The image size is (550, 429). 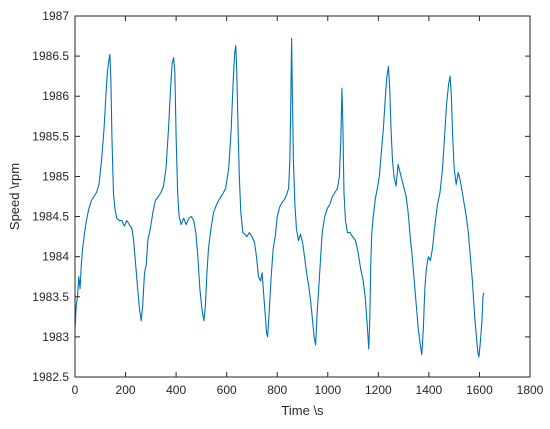 I want to click on x-axis-label: Time \s, so click(x=302, y=410).